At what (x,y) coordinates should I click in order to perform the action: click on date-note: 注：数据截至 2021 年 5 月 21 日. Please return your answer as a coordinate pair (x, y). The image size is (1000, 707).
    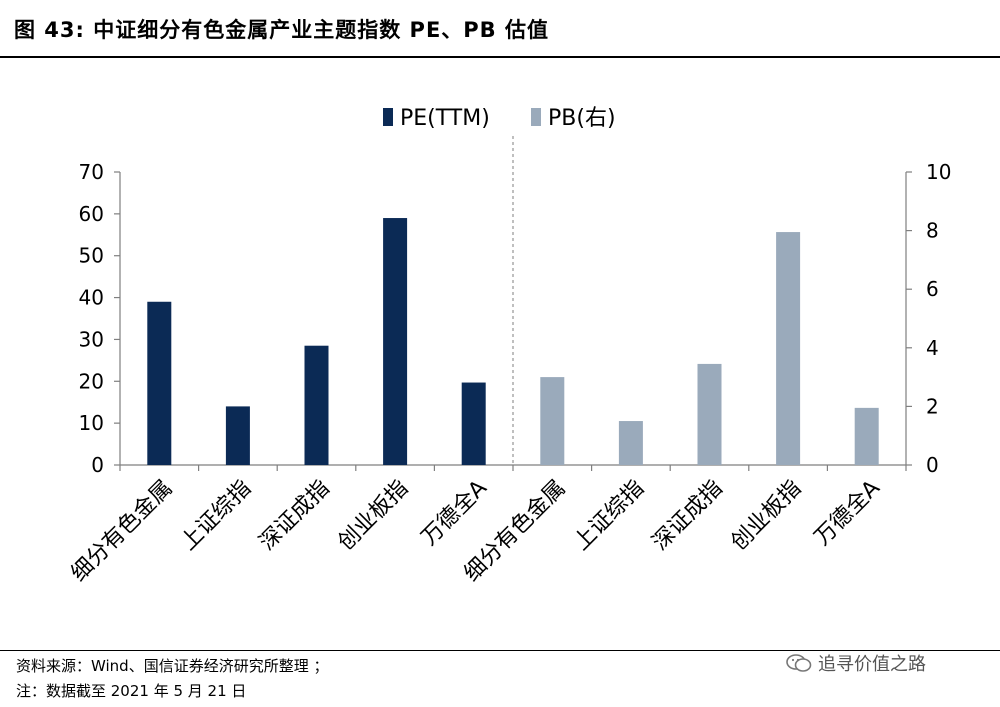
    Looking at the image, I should click on (131, 691).